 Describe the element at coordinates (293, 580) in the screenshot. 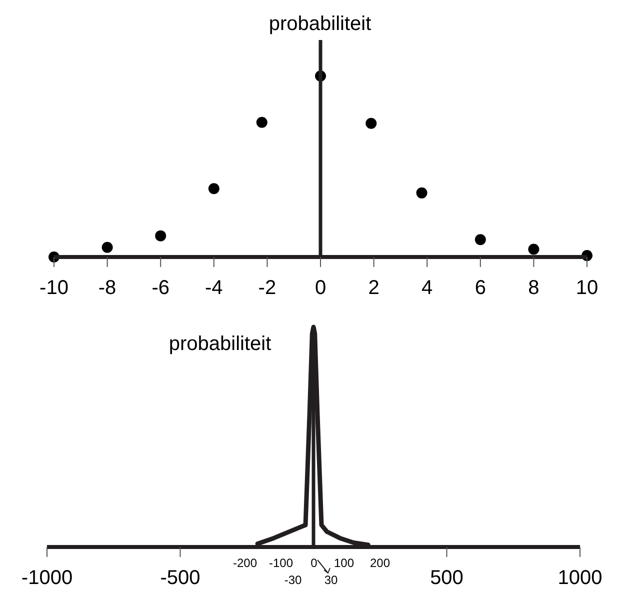

I see `text: -30` at that location.